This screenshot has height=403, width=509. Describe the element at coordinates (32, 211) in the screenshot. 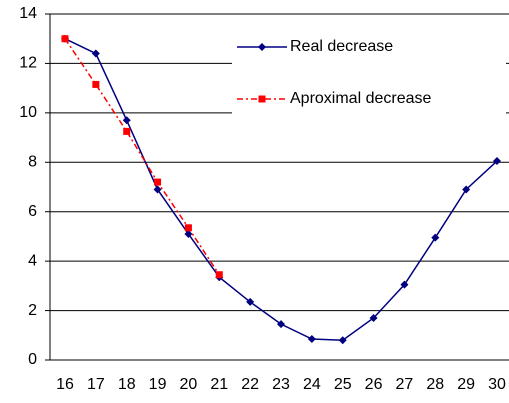

I see `y-tick-label: 6` at that location.